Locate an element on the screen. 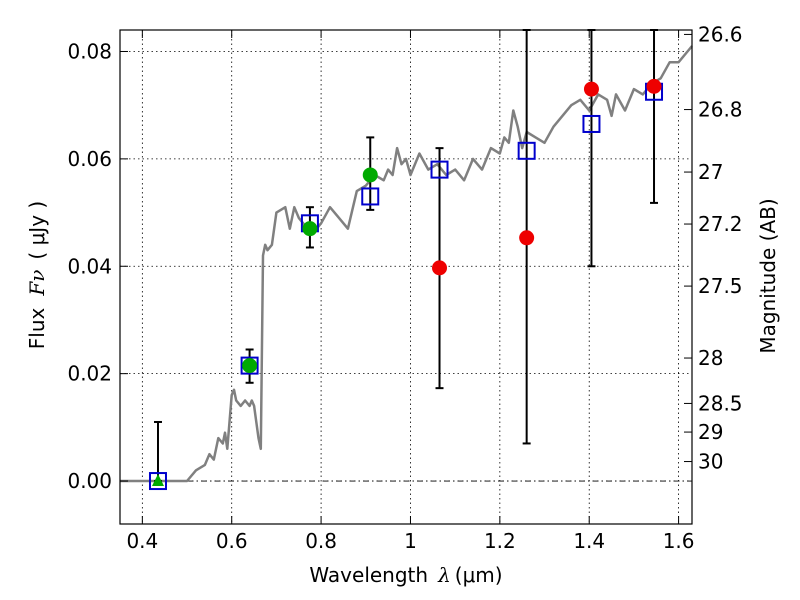 This screenshot has height=600, width=800. y2-tick-label: 27.2 is located at coordinates (720, 224).